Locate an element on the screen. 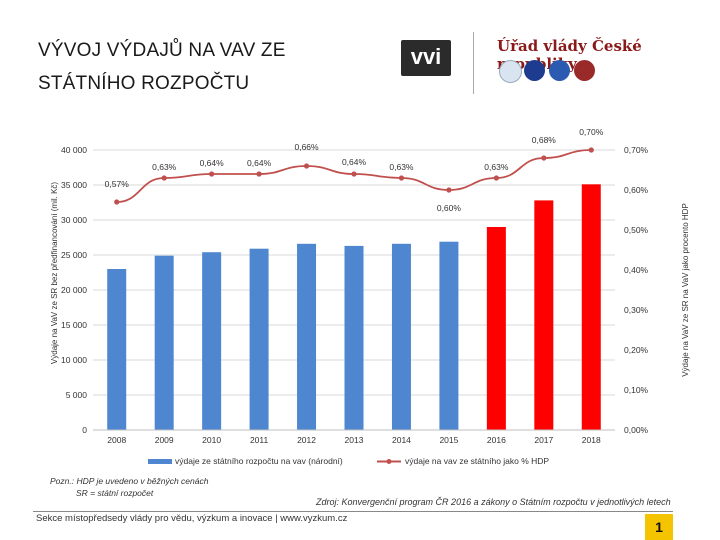  eu-fund-icon is located at coordinates (559, 70).